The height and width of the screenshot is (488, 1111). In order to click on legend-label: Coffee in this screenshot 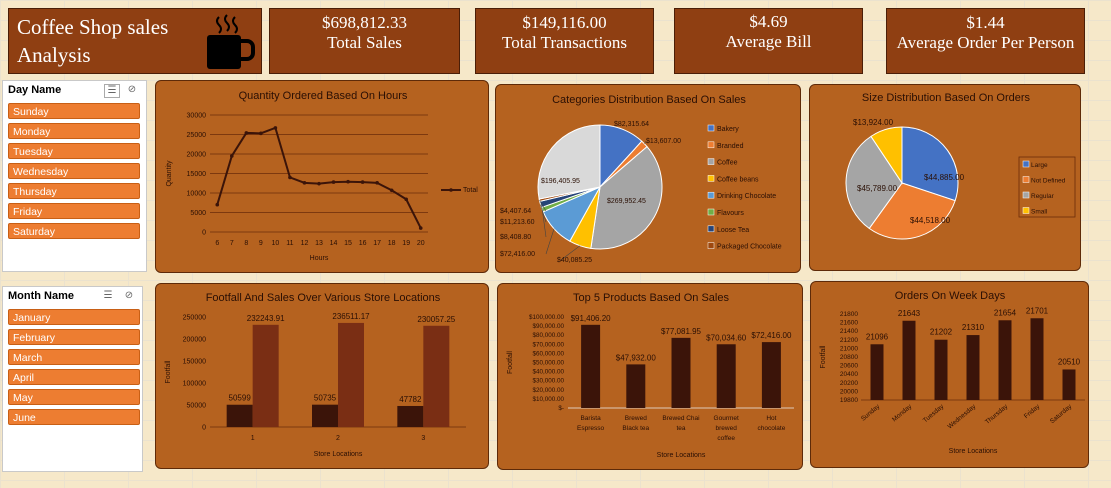, I will do `click(727, 163)`.